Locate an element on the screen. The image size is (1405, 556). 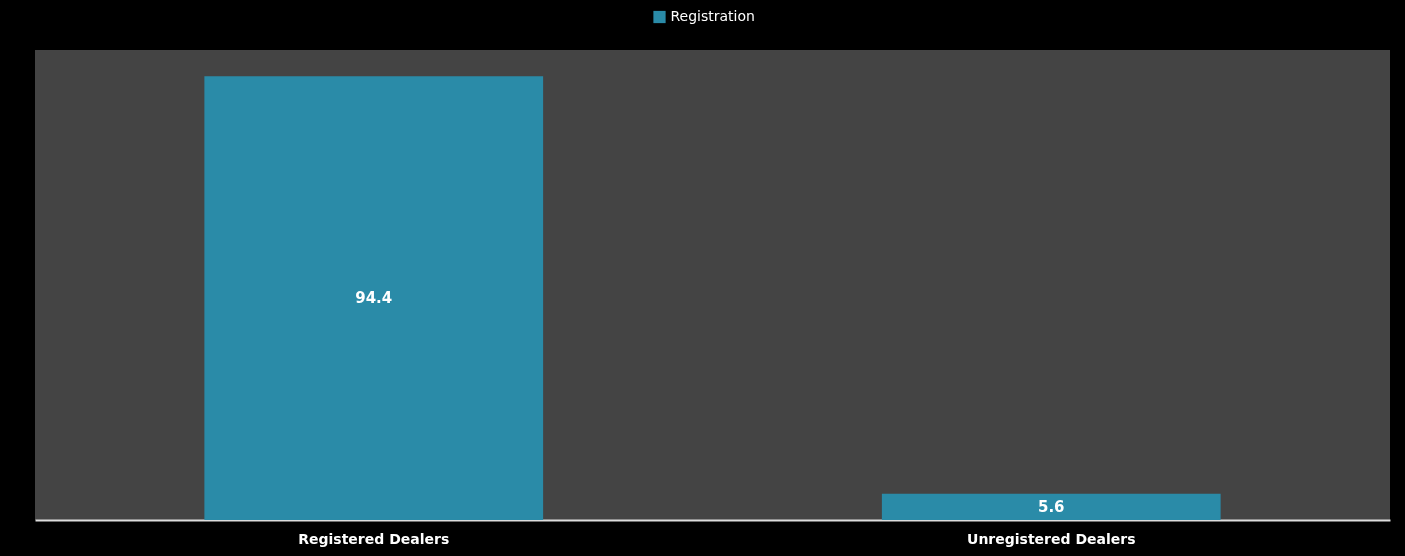
data-label: 5.6 is located at coordinates (1051, 506).